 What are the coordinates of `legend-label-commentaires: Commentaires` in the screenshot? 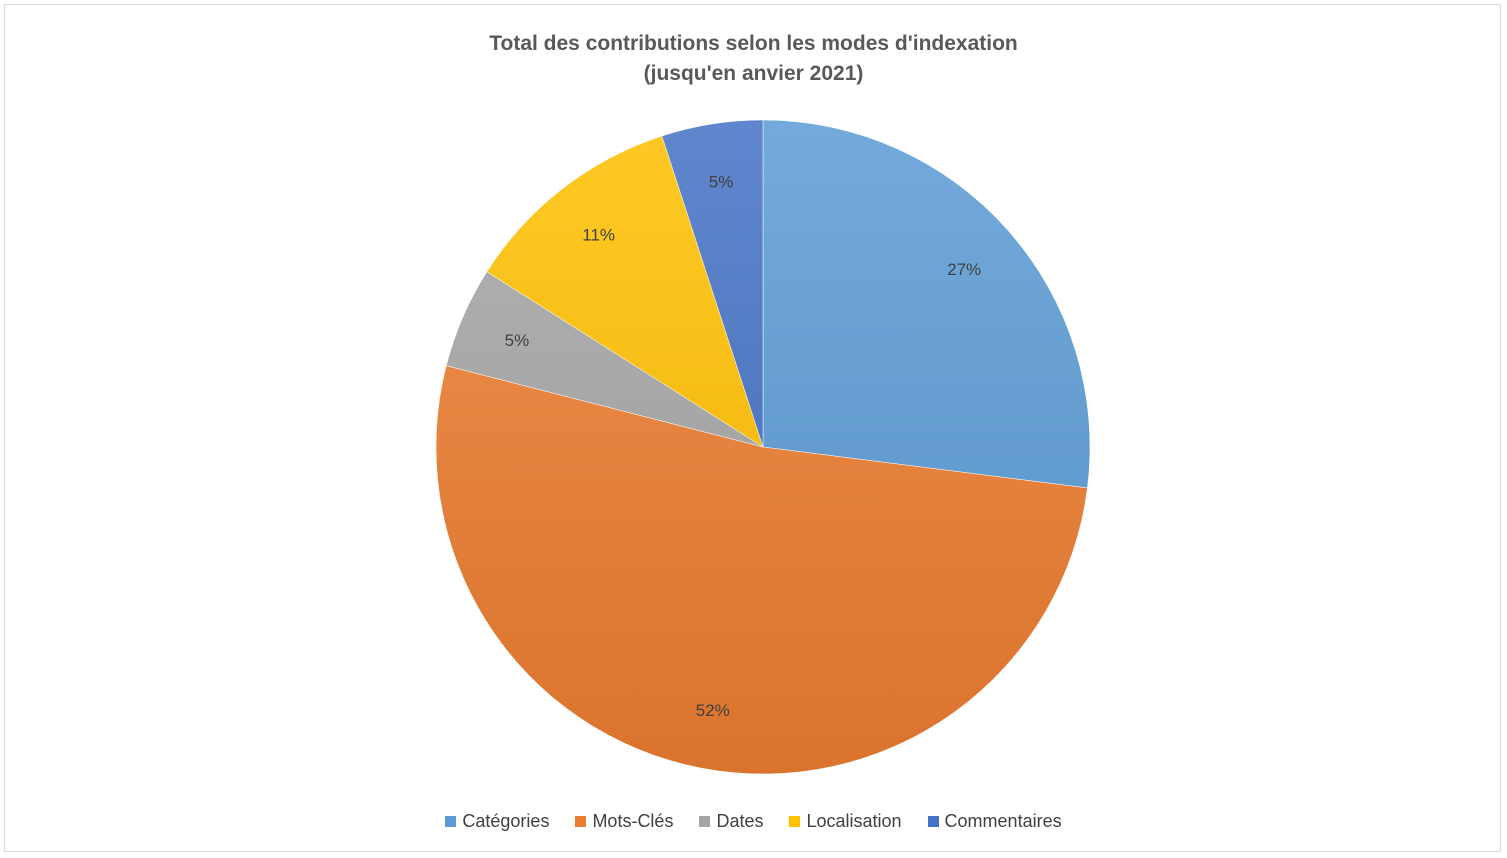 It's located at (1003, 821).